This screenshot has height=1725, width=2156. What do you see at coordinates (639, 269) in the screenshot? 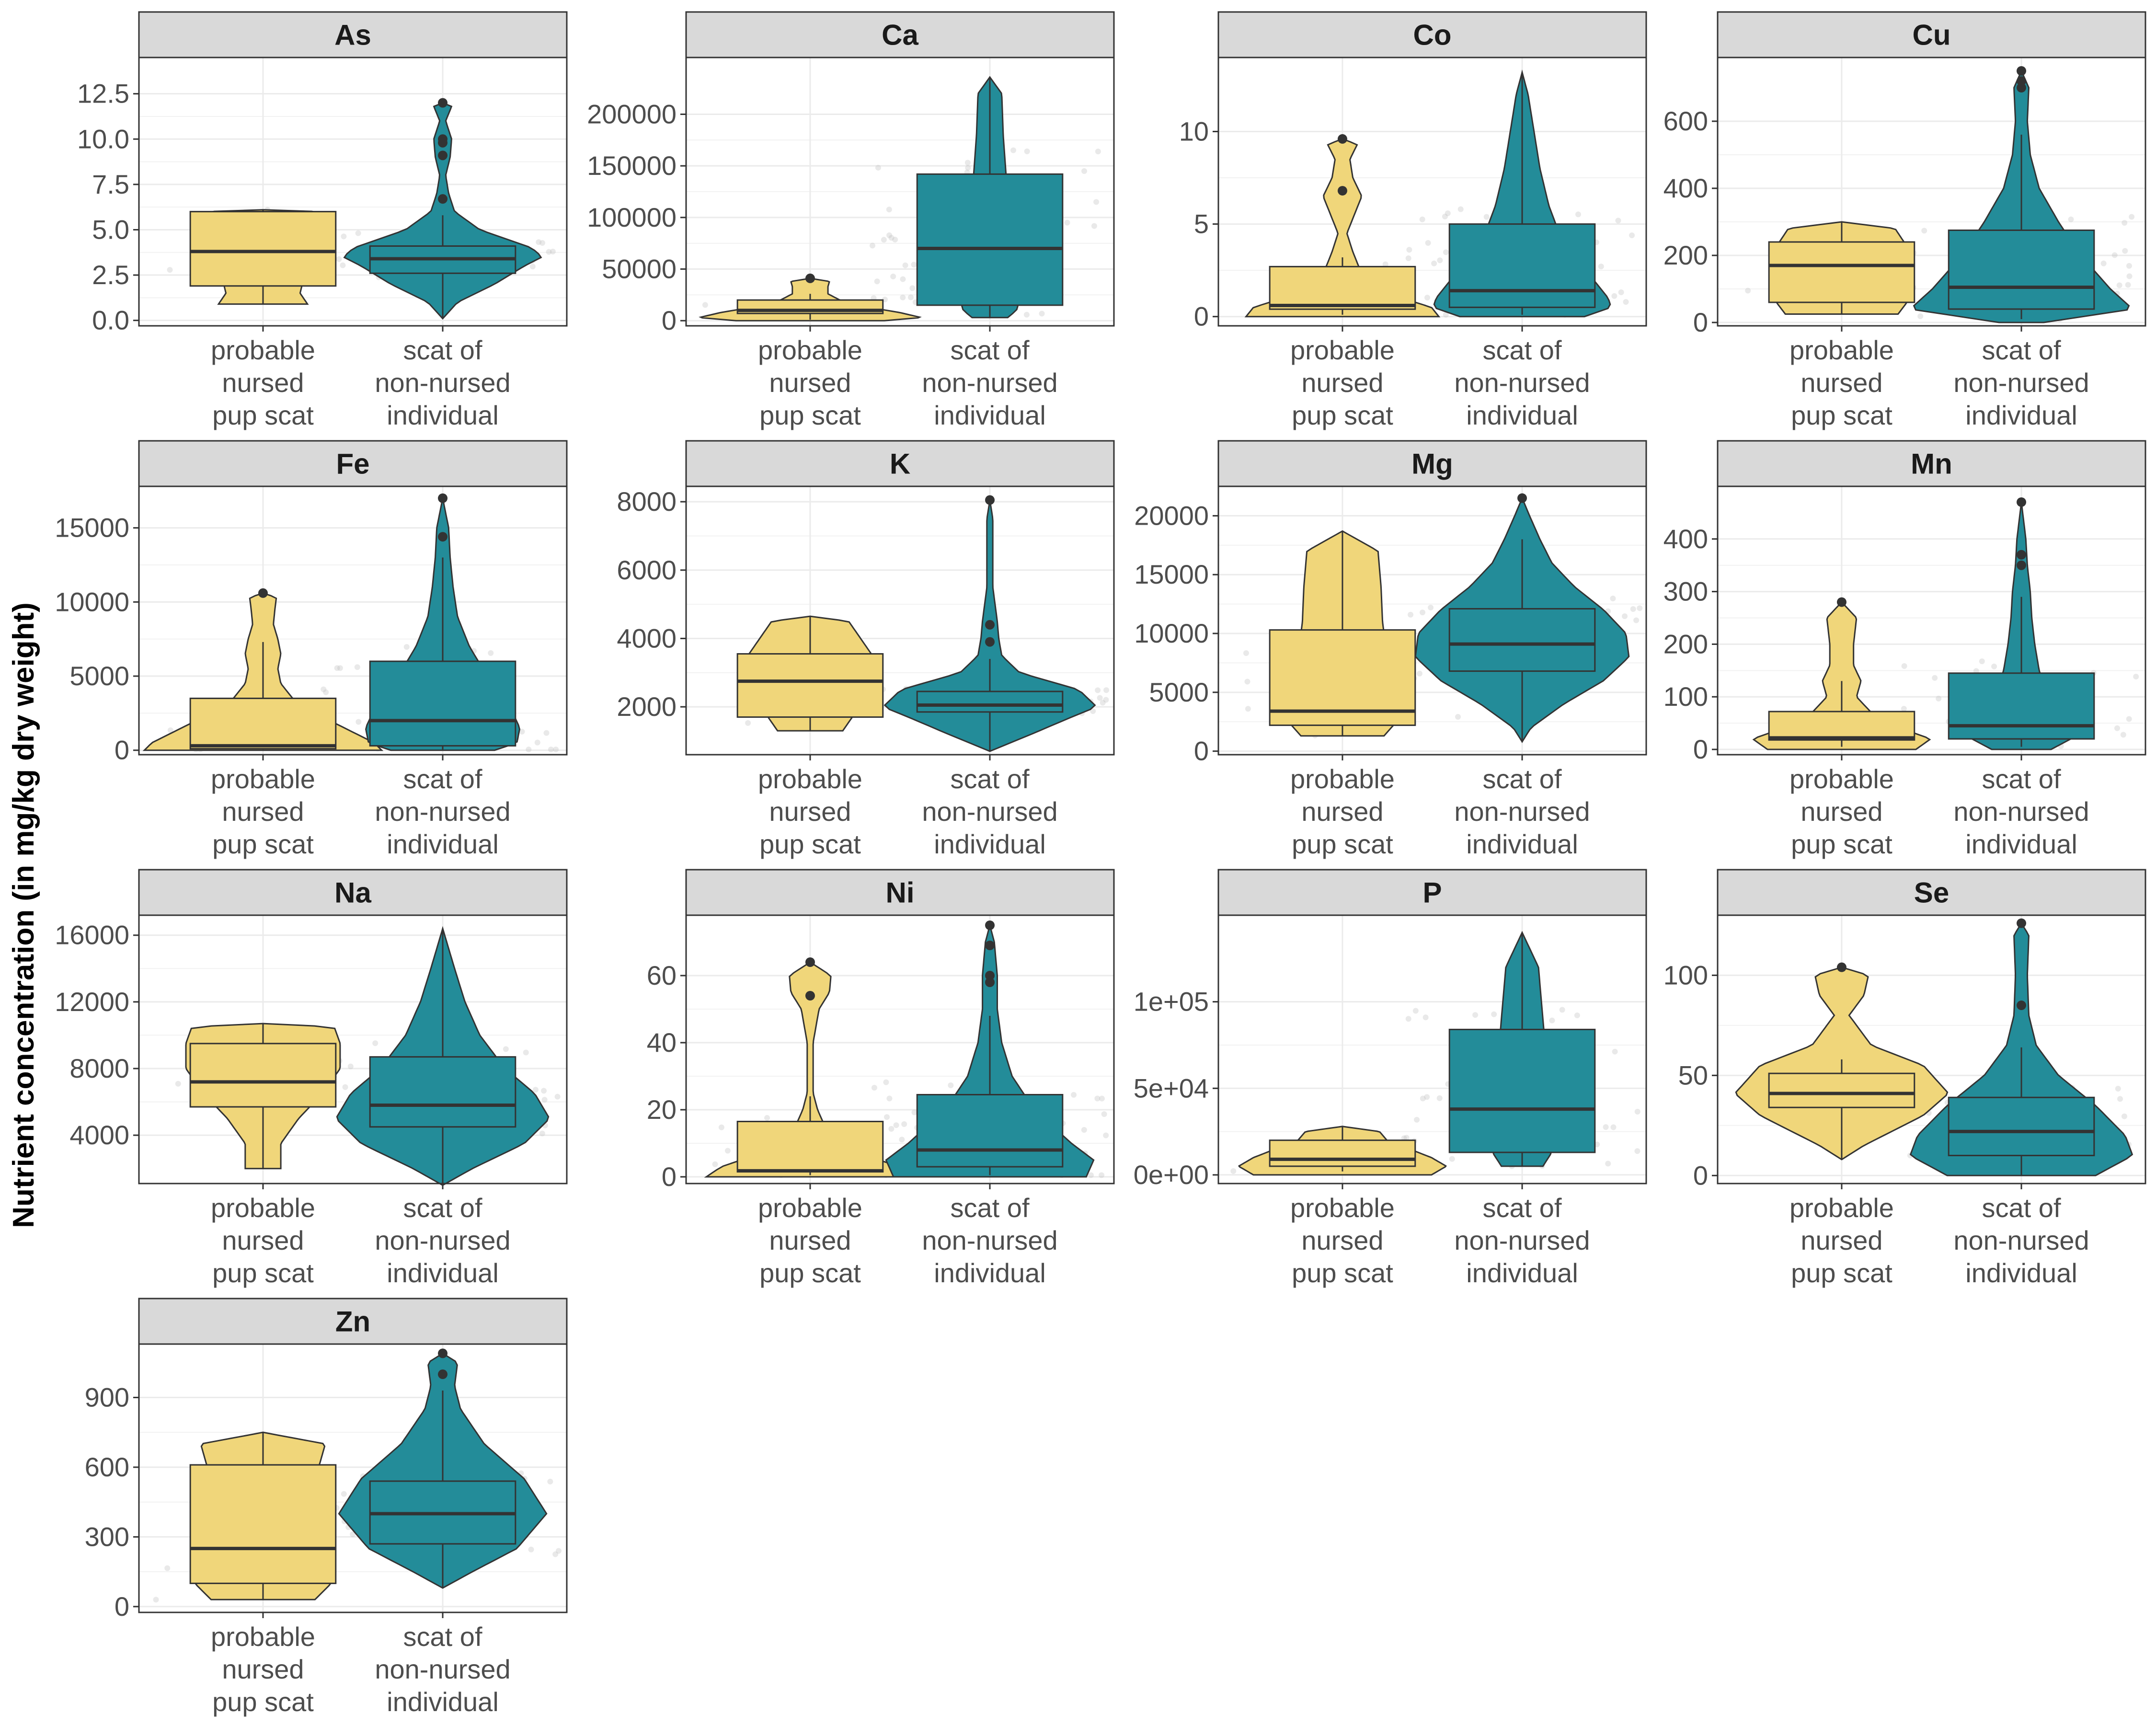
I see `y-tick-label: 50000` at bounding box center [639, 269].